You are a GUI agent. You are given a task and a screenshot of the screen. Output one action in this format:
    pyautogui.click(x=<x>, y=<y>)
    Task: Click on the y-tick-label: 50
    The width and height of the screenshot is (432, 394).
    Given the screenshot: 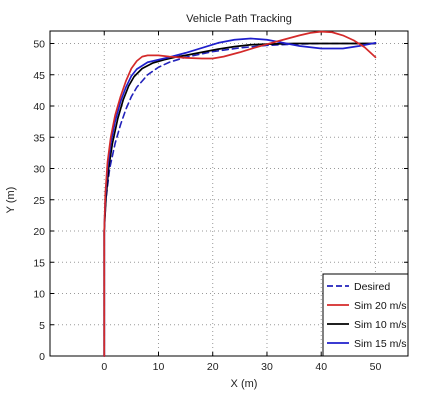 What is the action you would take?
    pyautogui.click(x=39, y=45)
    